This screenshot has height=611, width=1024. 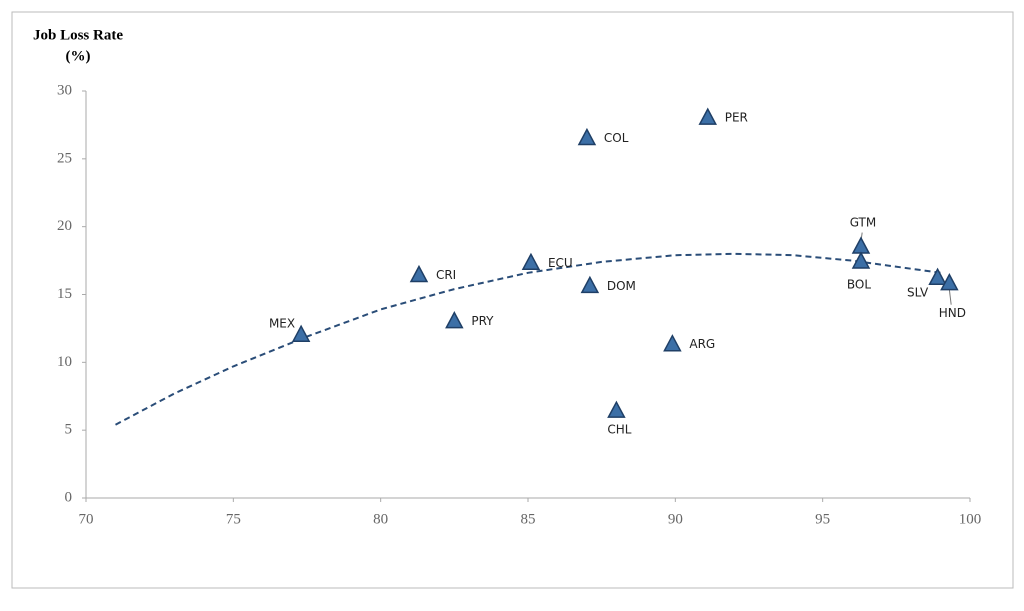 What do you see at coordinates (952, 313) in the screenshot?
I see `point-label: HND` at bounding box center [952, 313].